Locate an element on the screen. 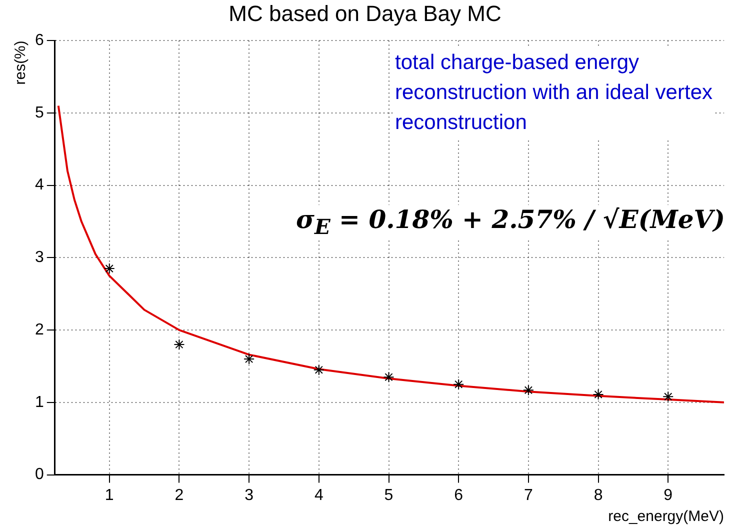  y-tick-label: 4 is located at coordinates (39, 185).